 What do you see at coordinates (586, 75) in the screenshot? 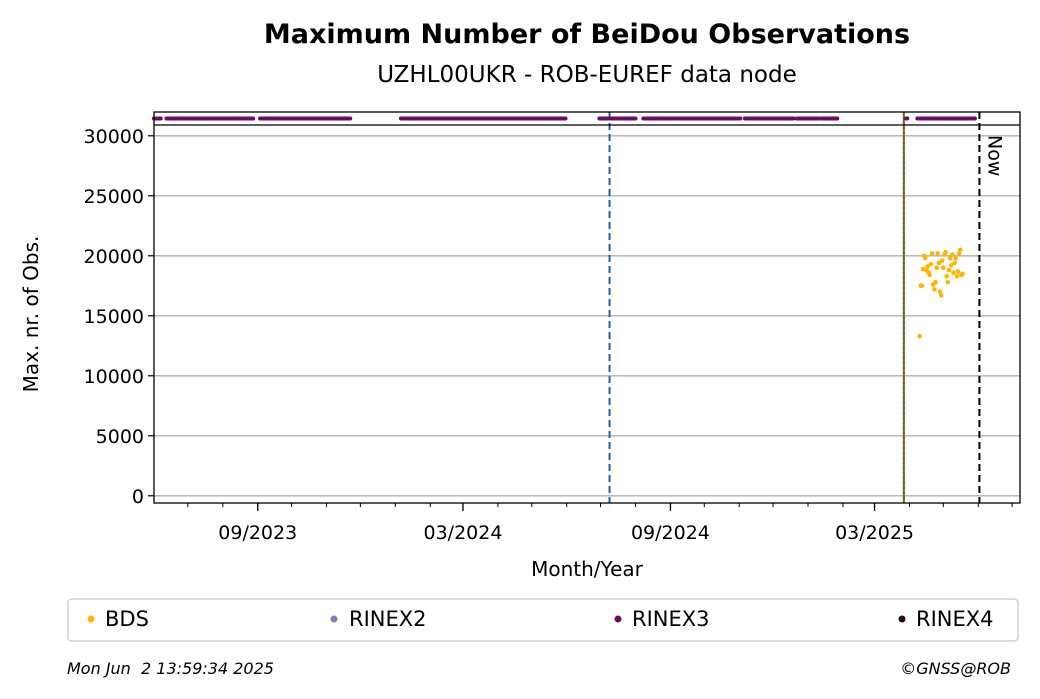
I see `chart-subtitle: UZHL00UKR - ROB-EUREF data node` at bounding box center [586, 75].